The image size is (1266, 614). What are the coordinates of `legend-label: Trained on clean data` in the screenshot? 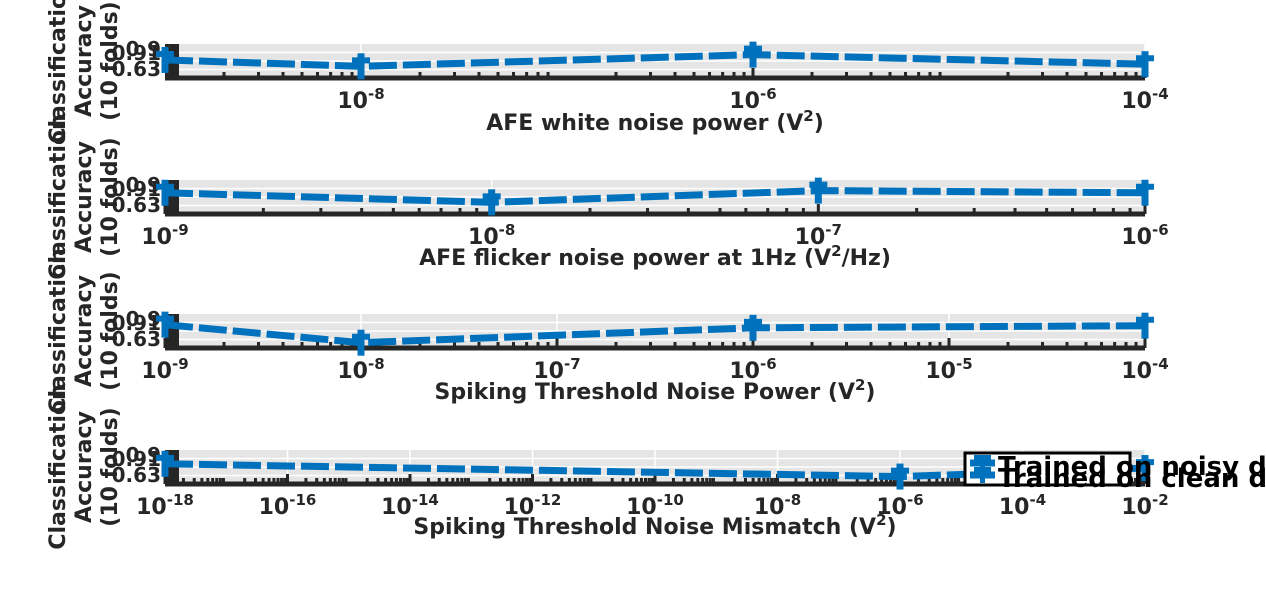 It's located at (1132, 479).